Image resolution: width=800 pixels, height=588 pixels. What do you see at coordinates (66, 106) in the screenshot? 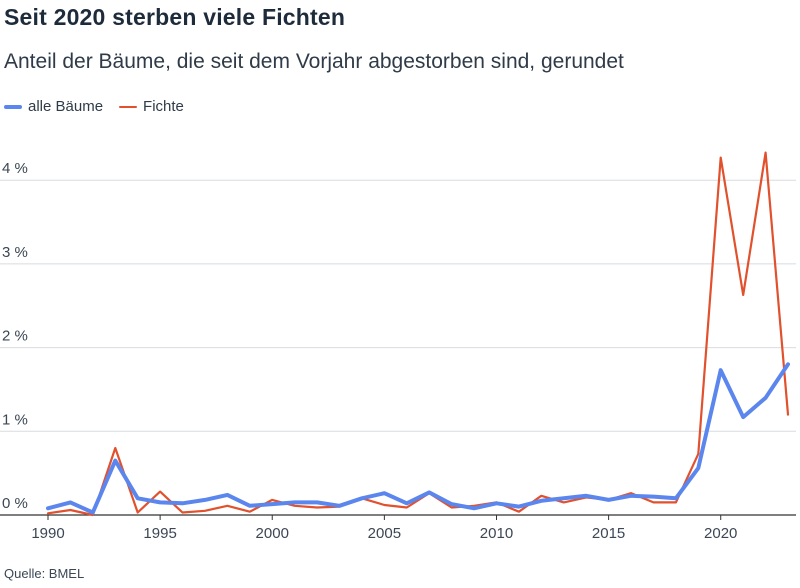
I see `legend-label-alle-baeume: alle Bäume` at bounding box center [66, 106].